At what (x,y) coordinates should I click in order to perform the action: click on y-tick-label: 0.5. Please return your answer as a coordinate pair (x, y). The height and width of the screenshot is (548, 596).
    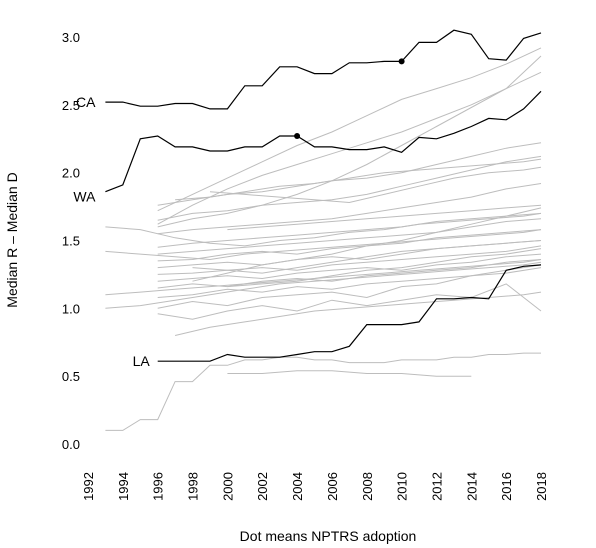
    Looking at the image, I should click on (71, 376).